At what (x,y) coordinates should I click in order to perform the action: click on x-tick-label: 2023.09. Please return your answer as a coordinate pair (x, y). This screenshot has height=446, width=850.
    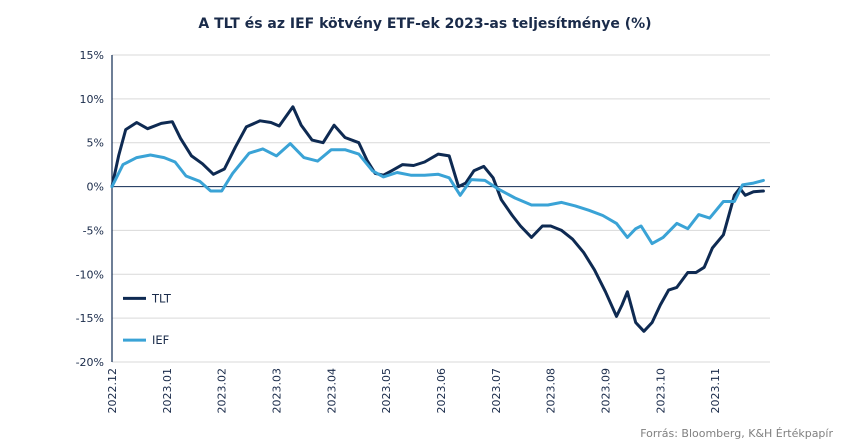
    Looking at the image, I should click on (606, 391).